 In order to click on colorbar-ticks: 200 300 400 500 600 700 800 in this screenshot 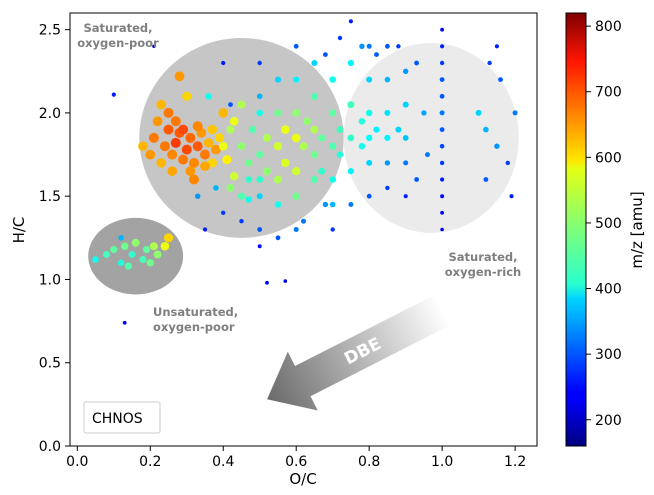, I will do `click(604, 224)`.